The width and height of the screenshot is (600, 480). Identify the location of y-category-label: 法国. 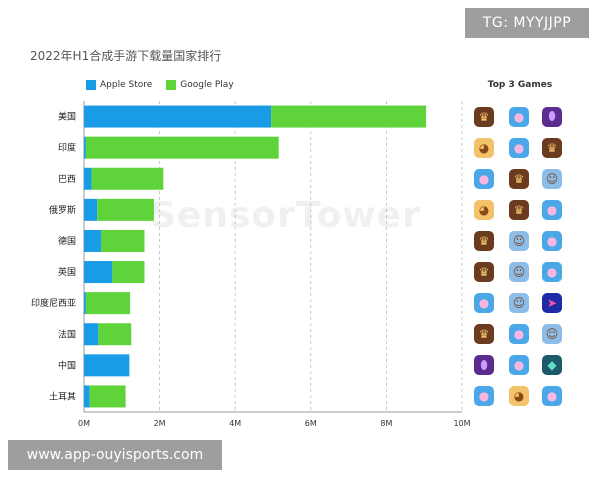
(67, 334).